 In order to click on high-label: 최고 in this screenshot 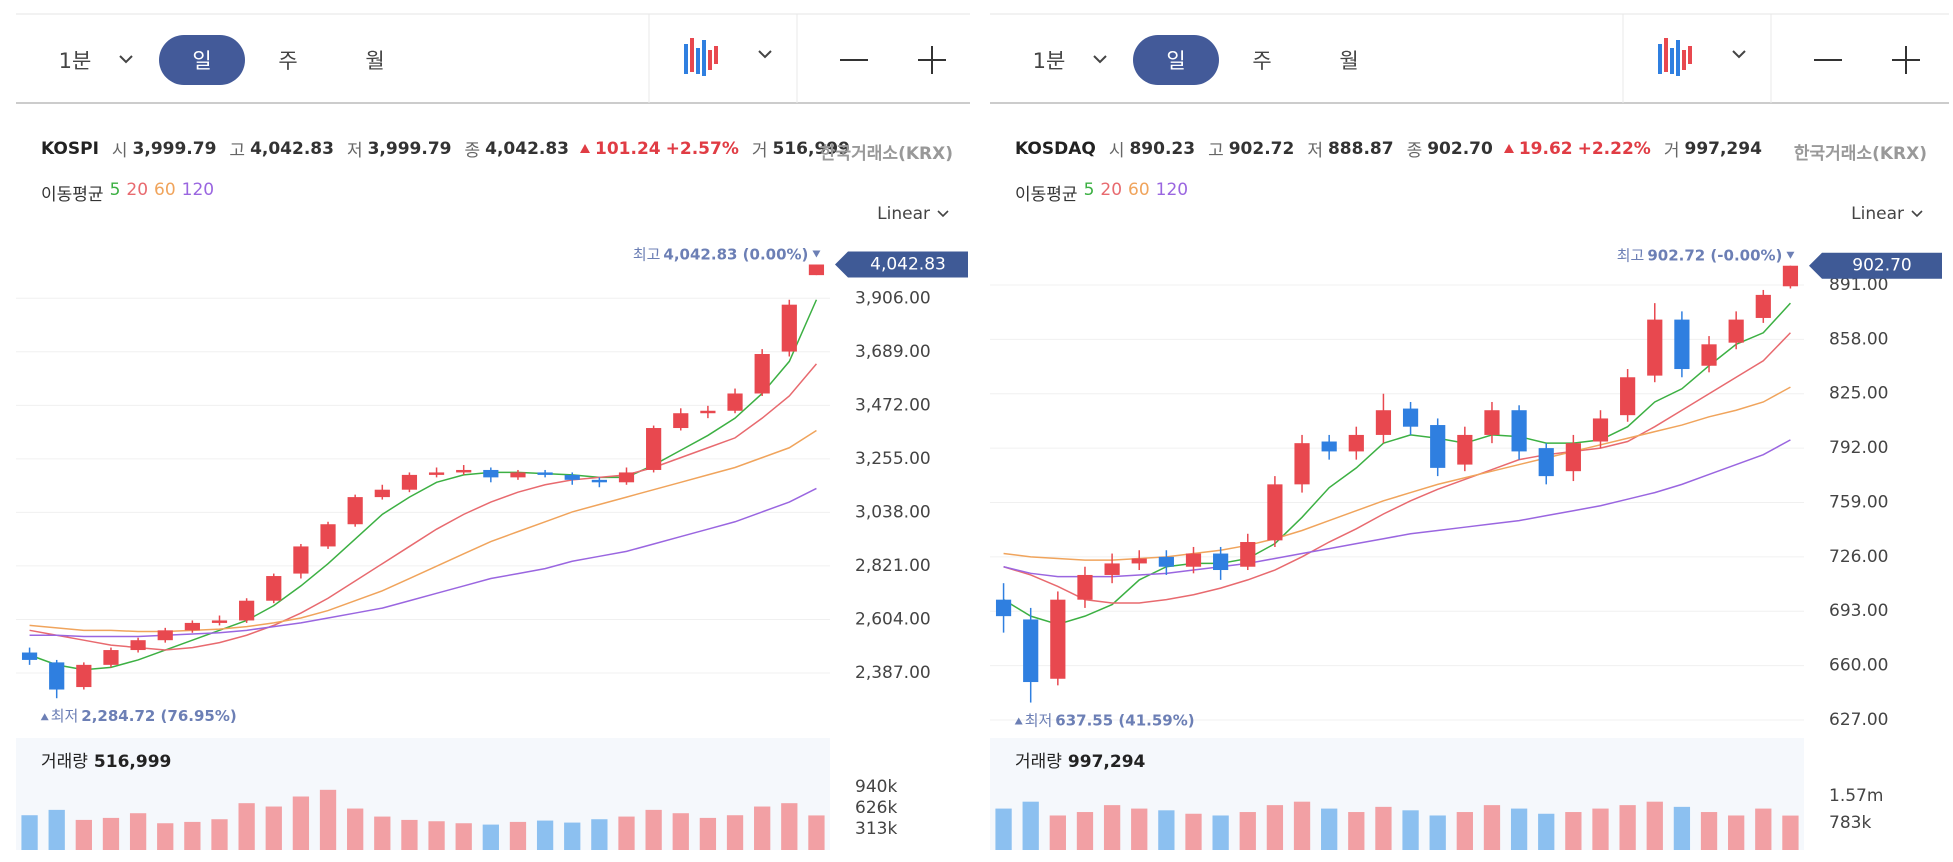, I will do `click(647, 254)`.